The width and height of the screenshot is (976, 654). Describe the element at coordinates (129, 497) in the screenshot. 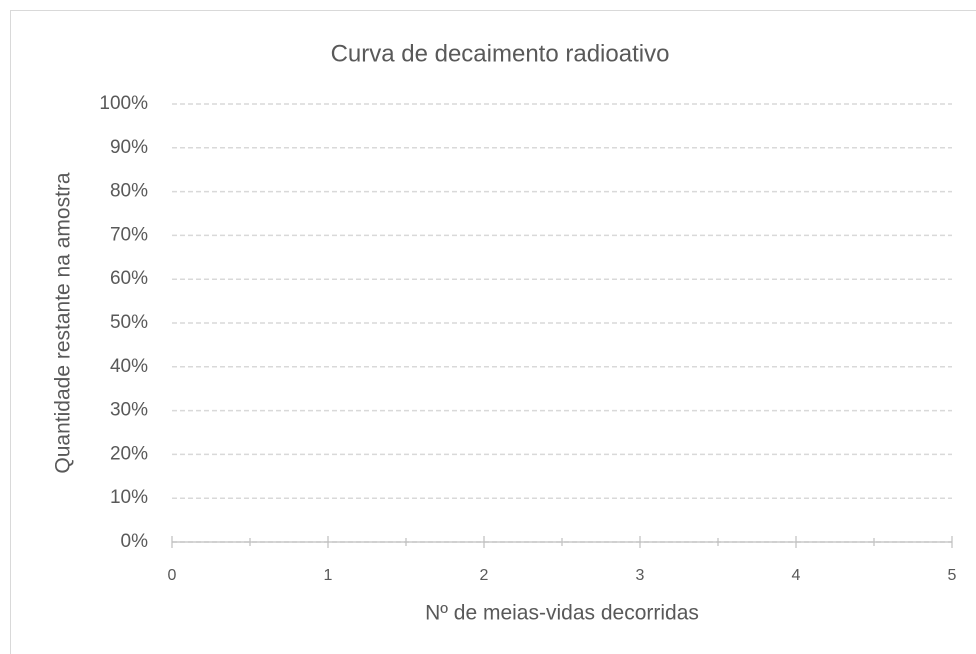

I see `y-tick-label: 10%` at that location.